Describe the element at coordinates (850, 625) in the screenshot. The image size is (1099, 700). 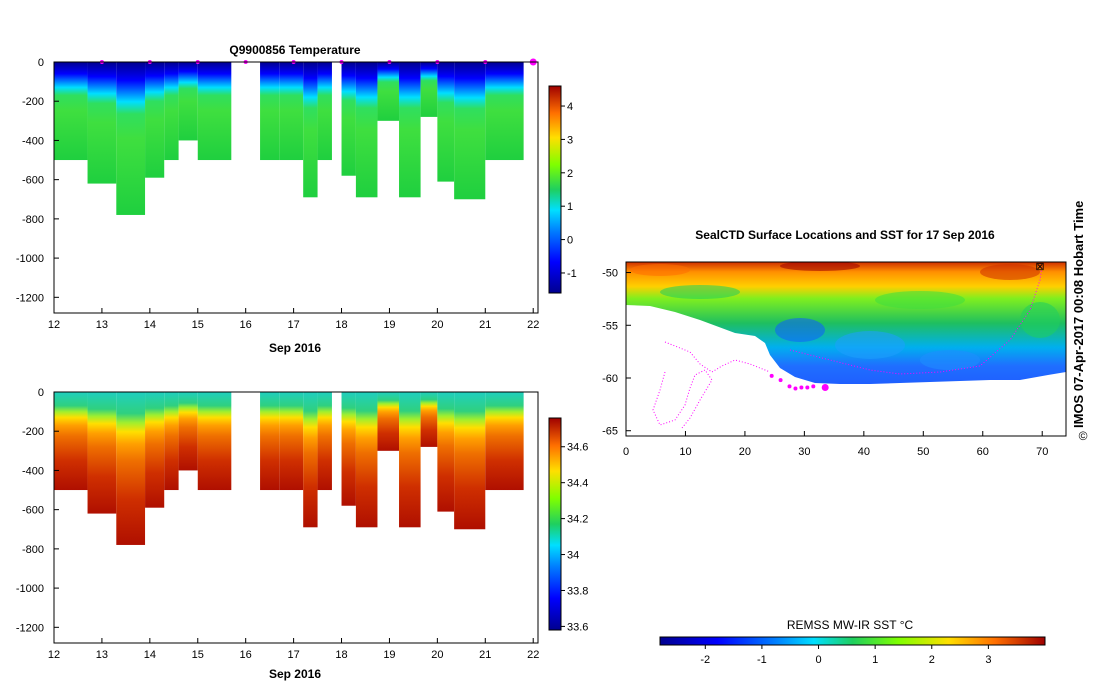
I see `sst-colorbar-label: REMSS MW-IR SST °C` at that location.